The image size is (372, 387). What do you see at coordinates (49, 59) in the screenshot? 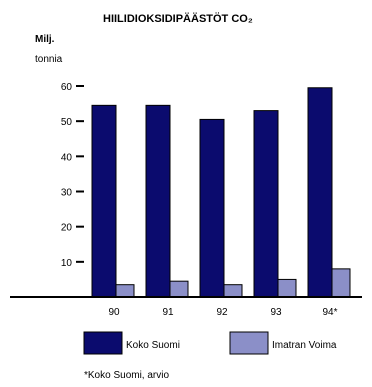
I see `y-axis-label-line2: tonnia` at bounding box center [49, 59].